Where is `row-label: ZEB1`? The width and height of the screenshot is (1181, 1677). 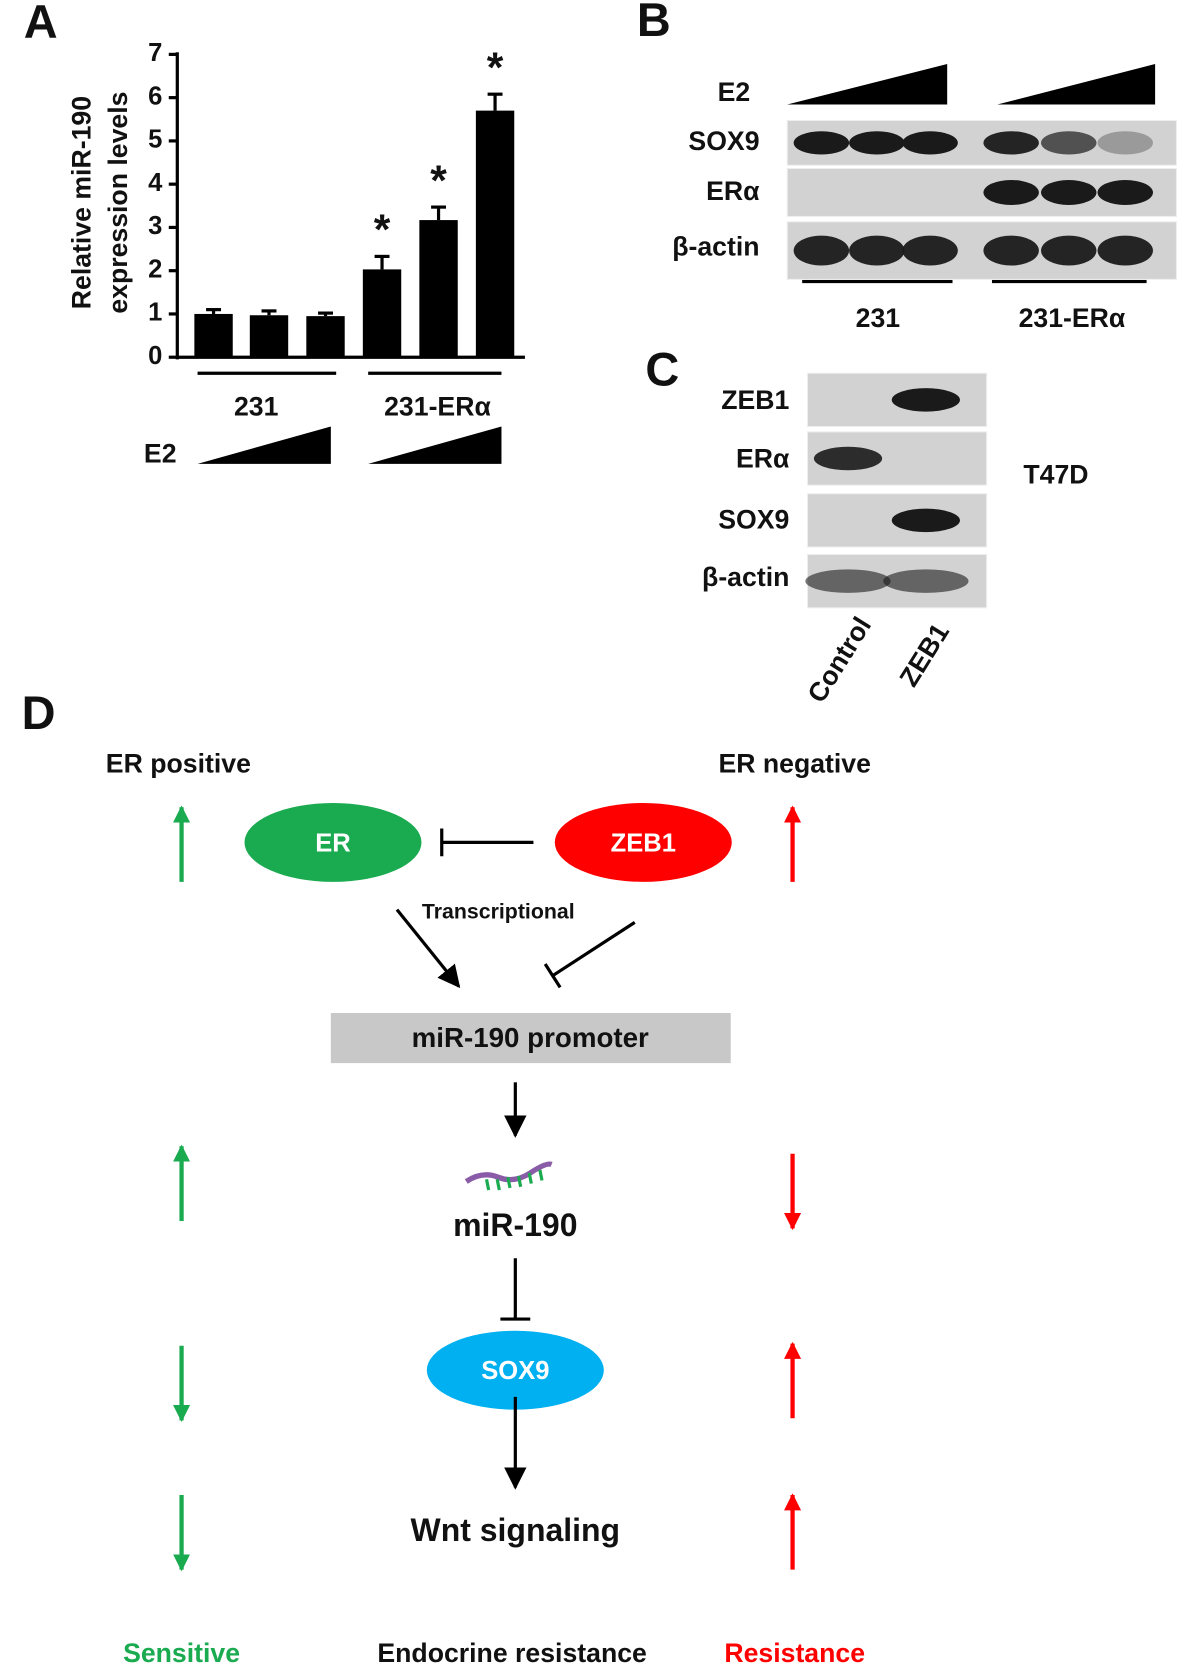 row-label: ZEB1 is located at coordinates (755, 400).